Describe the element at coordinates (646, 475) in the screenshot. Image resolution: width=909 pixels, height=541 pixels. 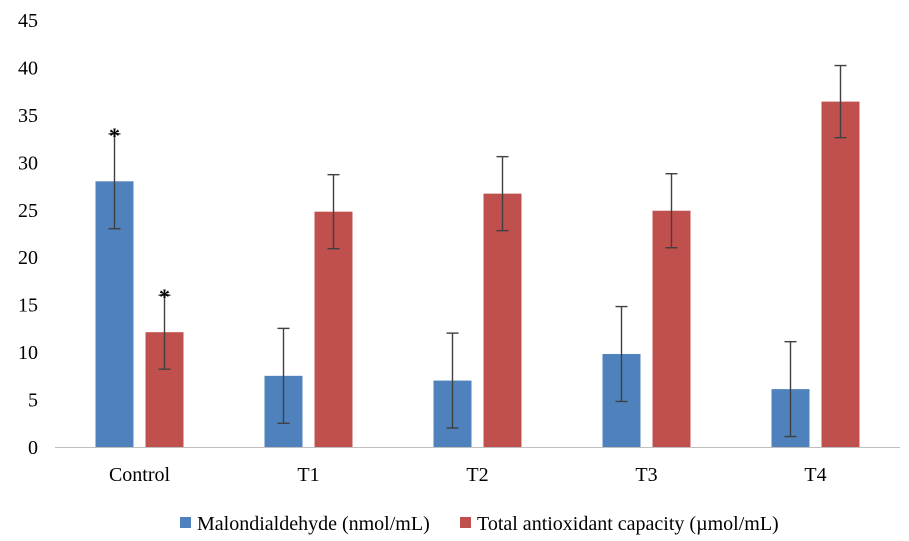
I see `x-tick-label: T3` at that location.